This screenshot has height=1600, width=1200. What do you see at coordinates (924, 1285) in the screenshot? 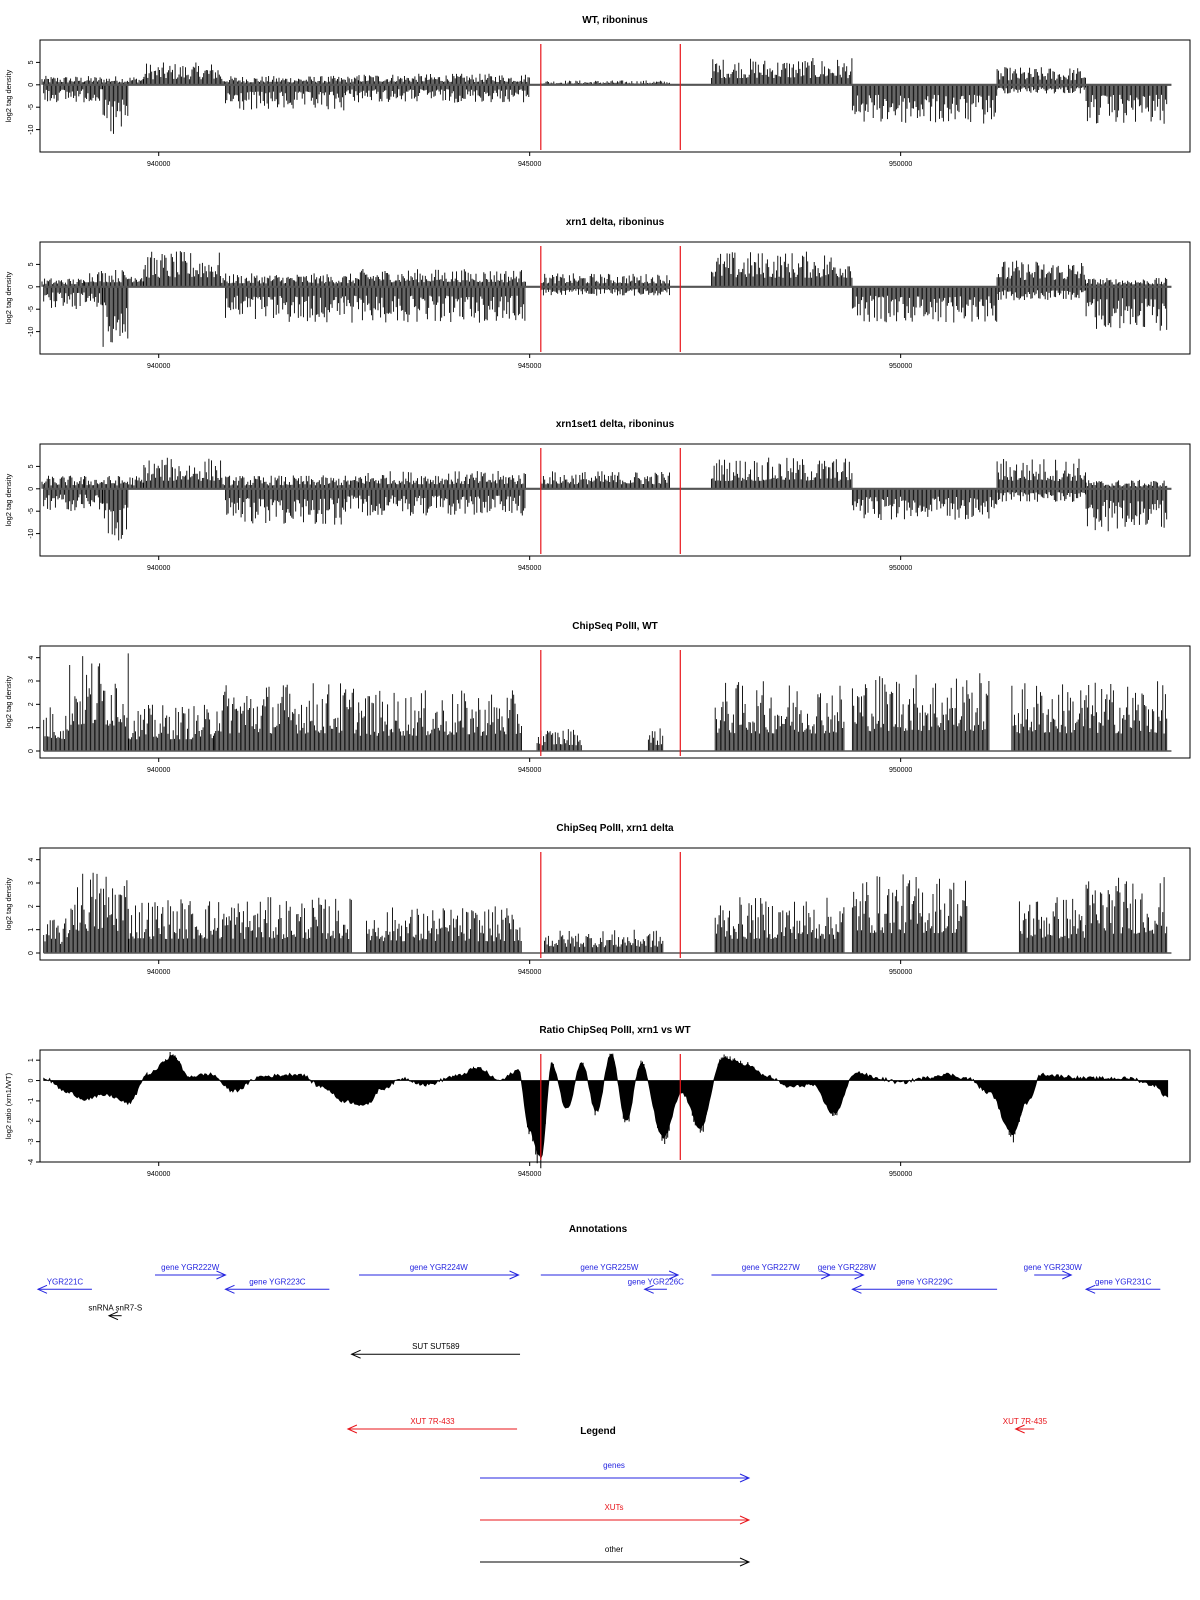
I see `annotation-8: gene YGR229C` at bounding box center [924, 1285].